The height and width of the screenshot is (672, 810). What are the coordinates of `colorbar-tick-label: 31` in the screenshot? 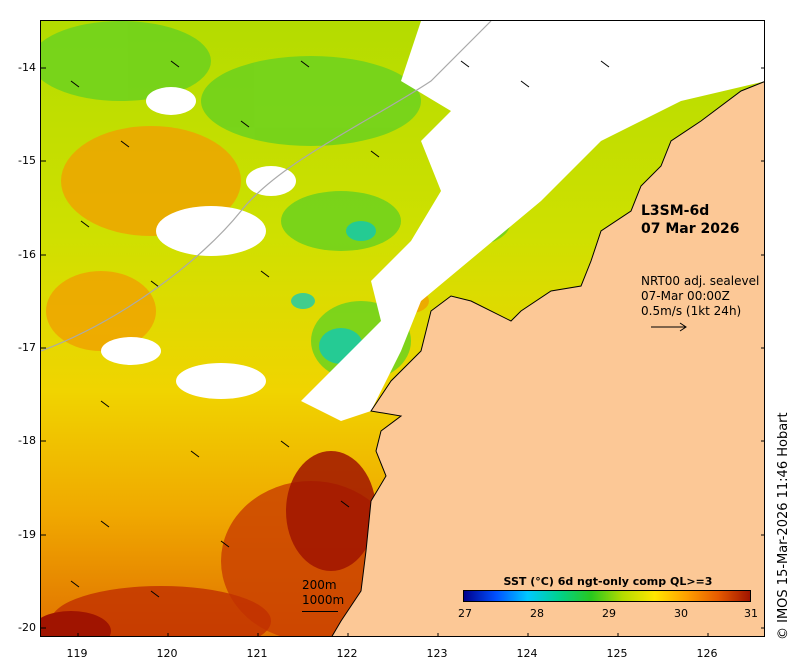 It's located at (751, 613).